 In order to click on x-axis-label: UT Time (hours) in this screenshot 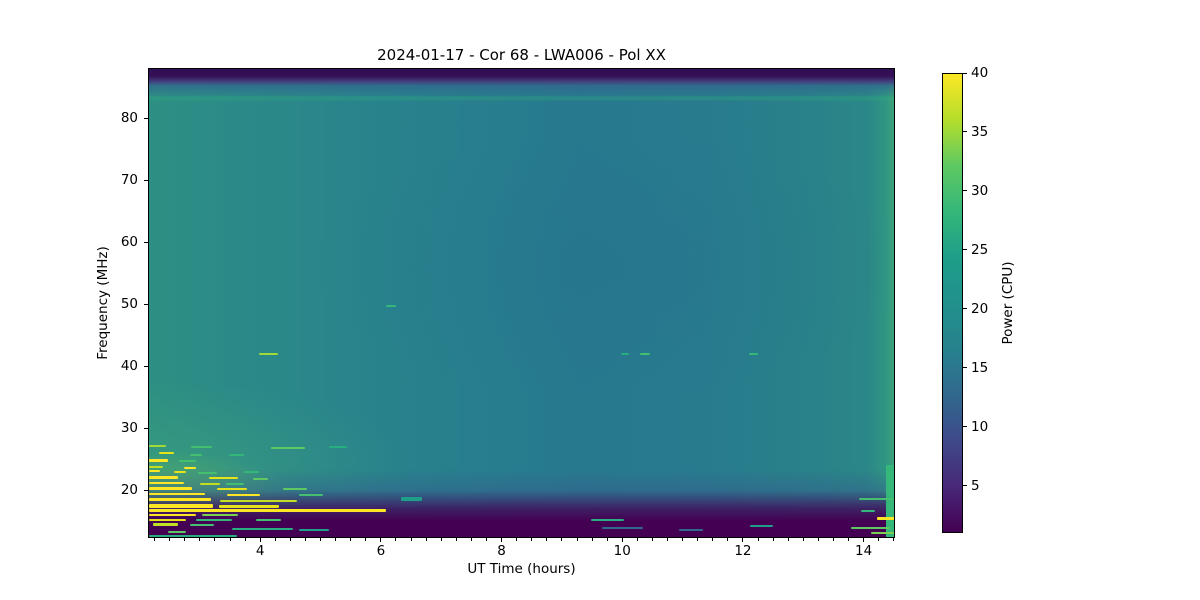, I will do `click(521, 569)`.